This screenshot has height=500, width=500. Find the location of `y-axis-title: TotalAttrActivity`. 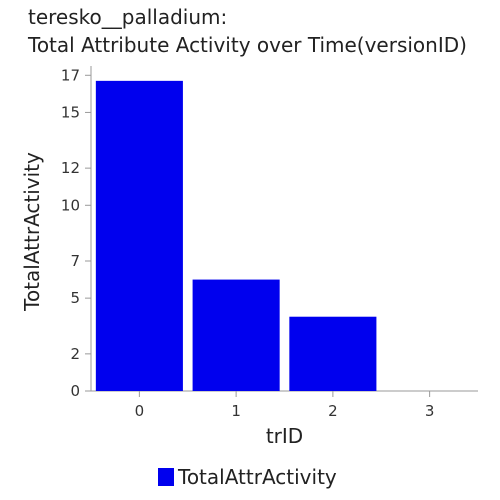

y-axis-title: TotalAttrActivity is located at coordinates (32, 232).